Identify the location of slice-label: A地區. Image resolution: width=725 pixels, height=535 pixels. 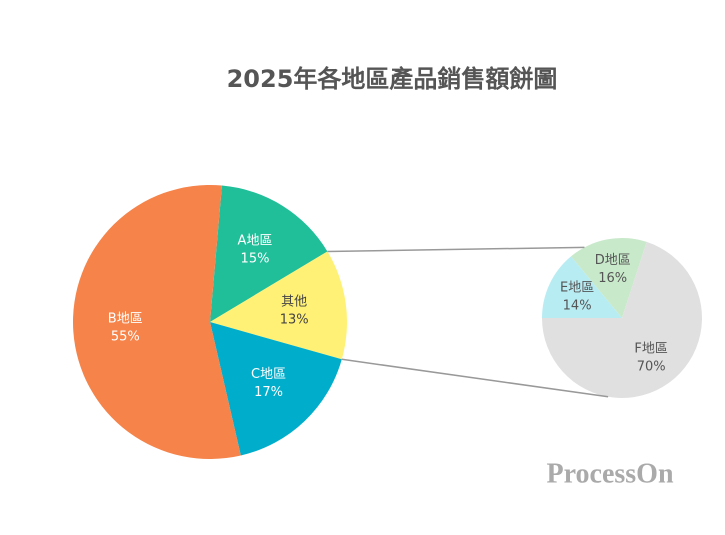
(255, 240).